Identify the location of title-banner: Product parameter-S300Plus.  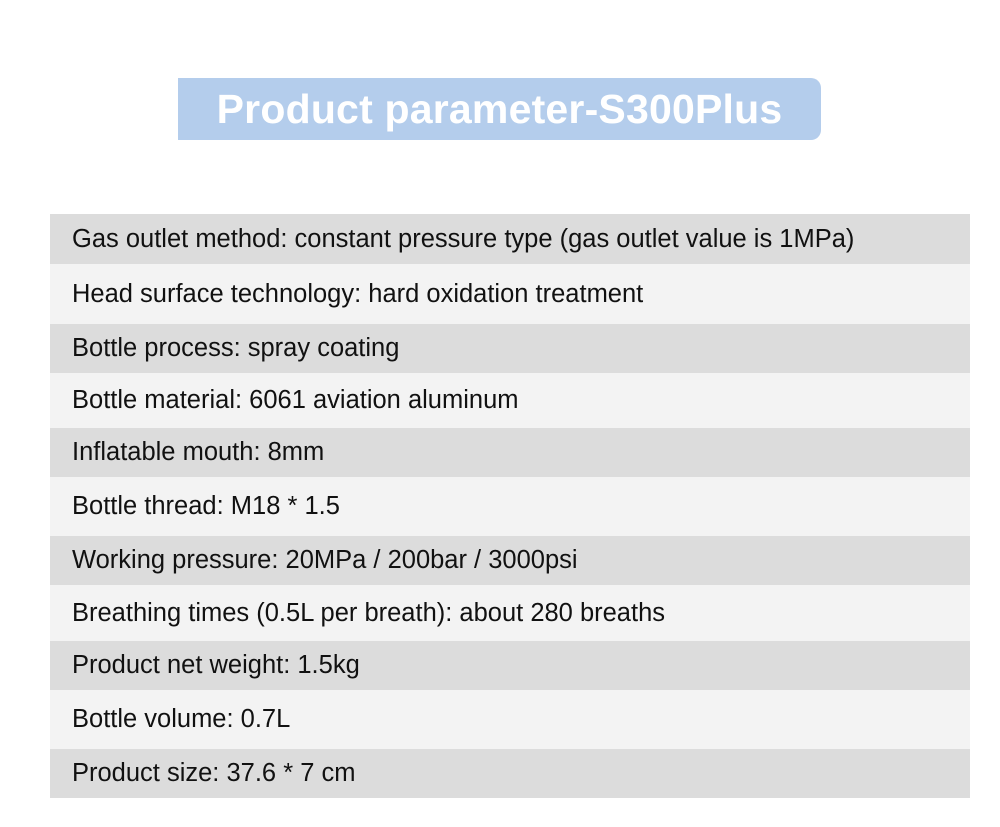
(499, 109).